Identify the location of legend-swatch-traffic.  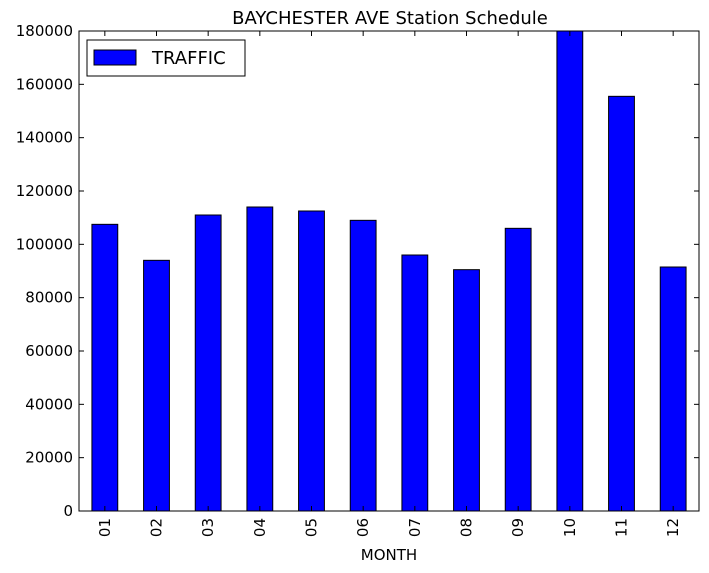
(115, 57).